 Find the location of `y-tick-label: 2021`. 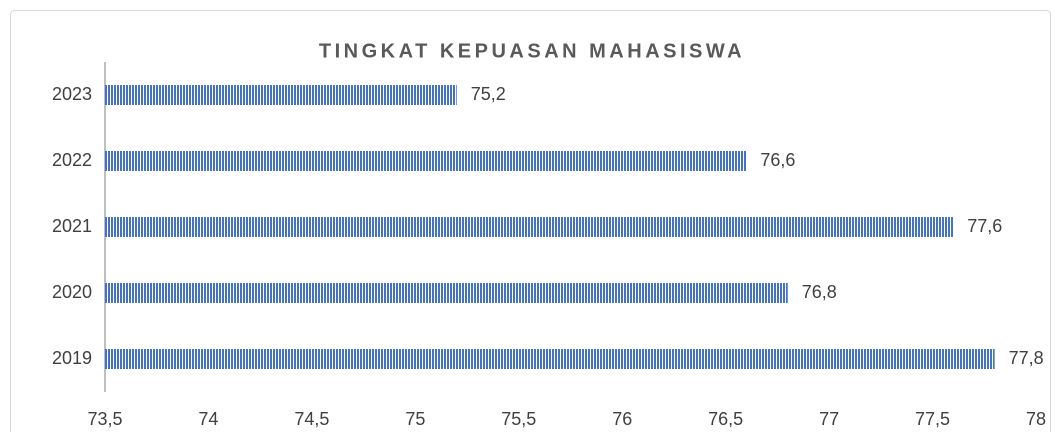

y-tick-label: 2021 is located at coordinates (72, 226).